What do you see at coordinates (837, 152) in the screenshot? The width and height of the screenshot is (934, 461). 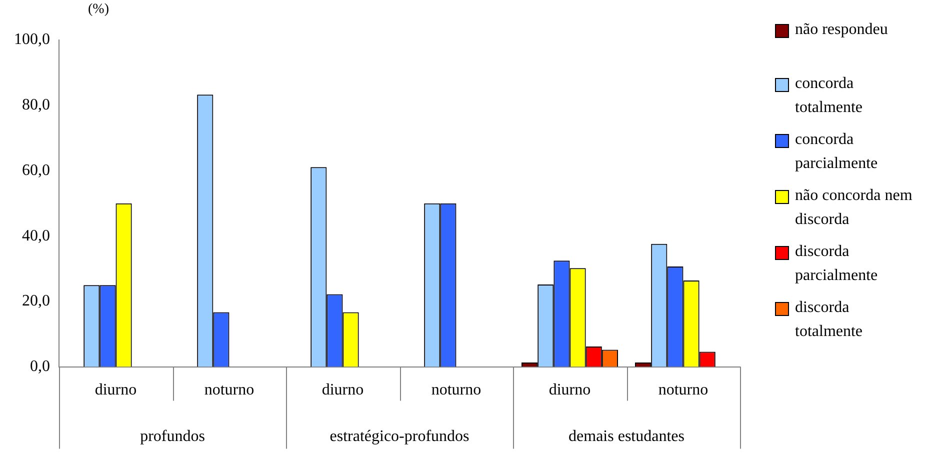 I see `legend-label: concorda parcialmente` at bounding box center [837, 152].